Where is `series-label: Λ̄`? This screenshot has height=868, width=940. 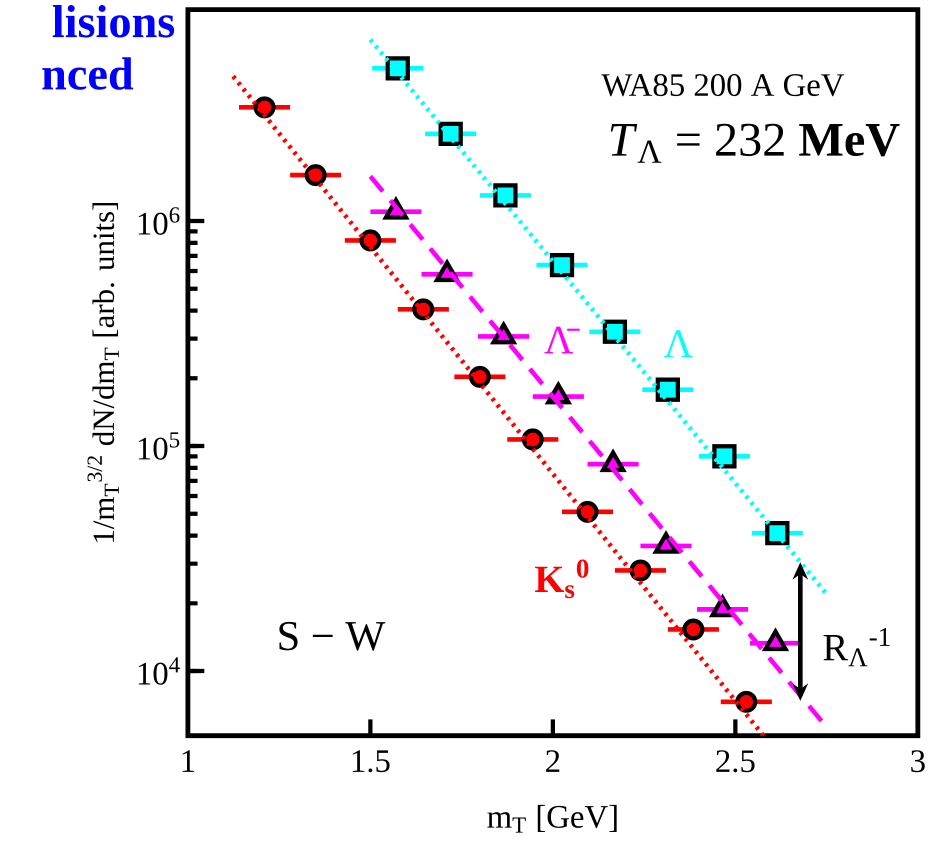 series-label: Λ̄ is located at coordinates (562, 340).